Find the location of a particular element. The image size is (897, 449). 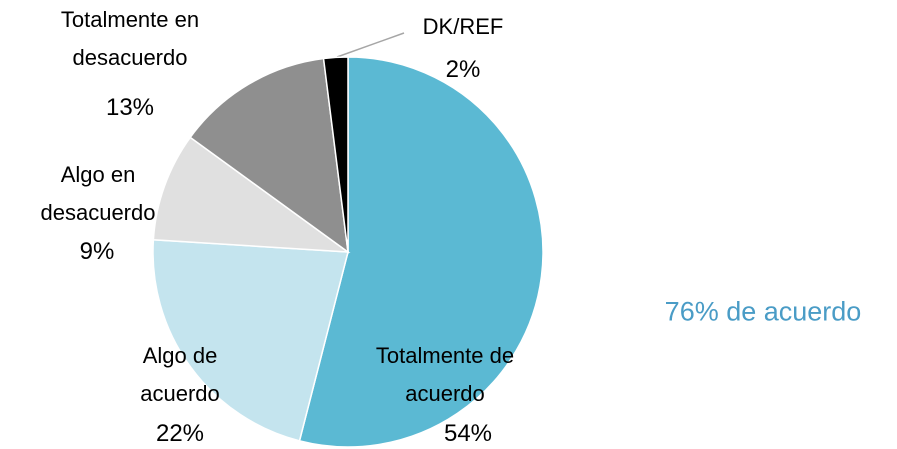

value-label: 2% is located at coordinates (463, 69).